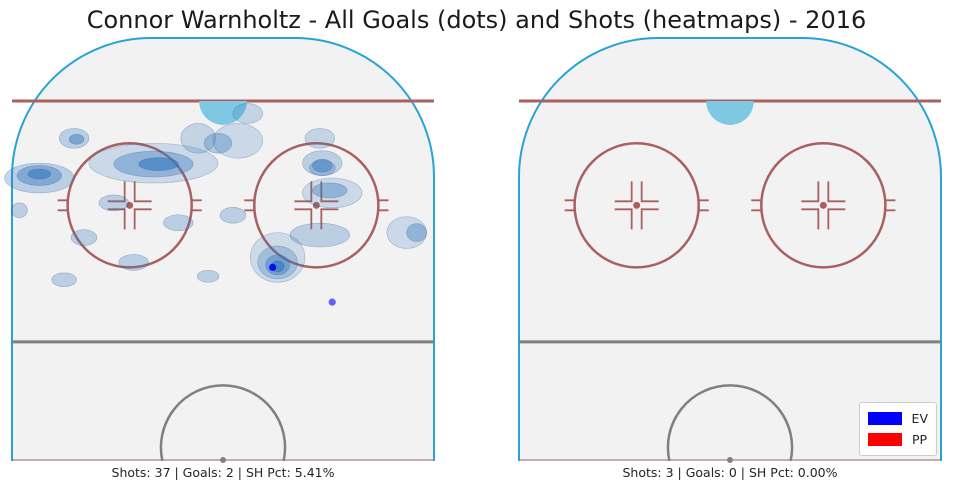 Image resolution: width=953 pixels, height=493 pixels. I want to click on legend-item-pp: PP, so click(898, 439).